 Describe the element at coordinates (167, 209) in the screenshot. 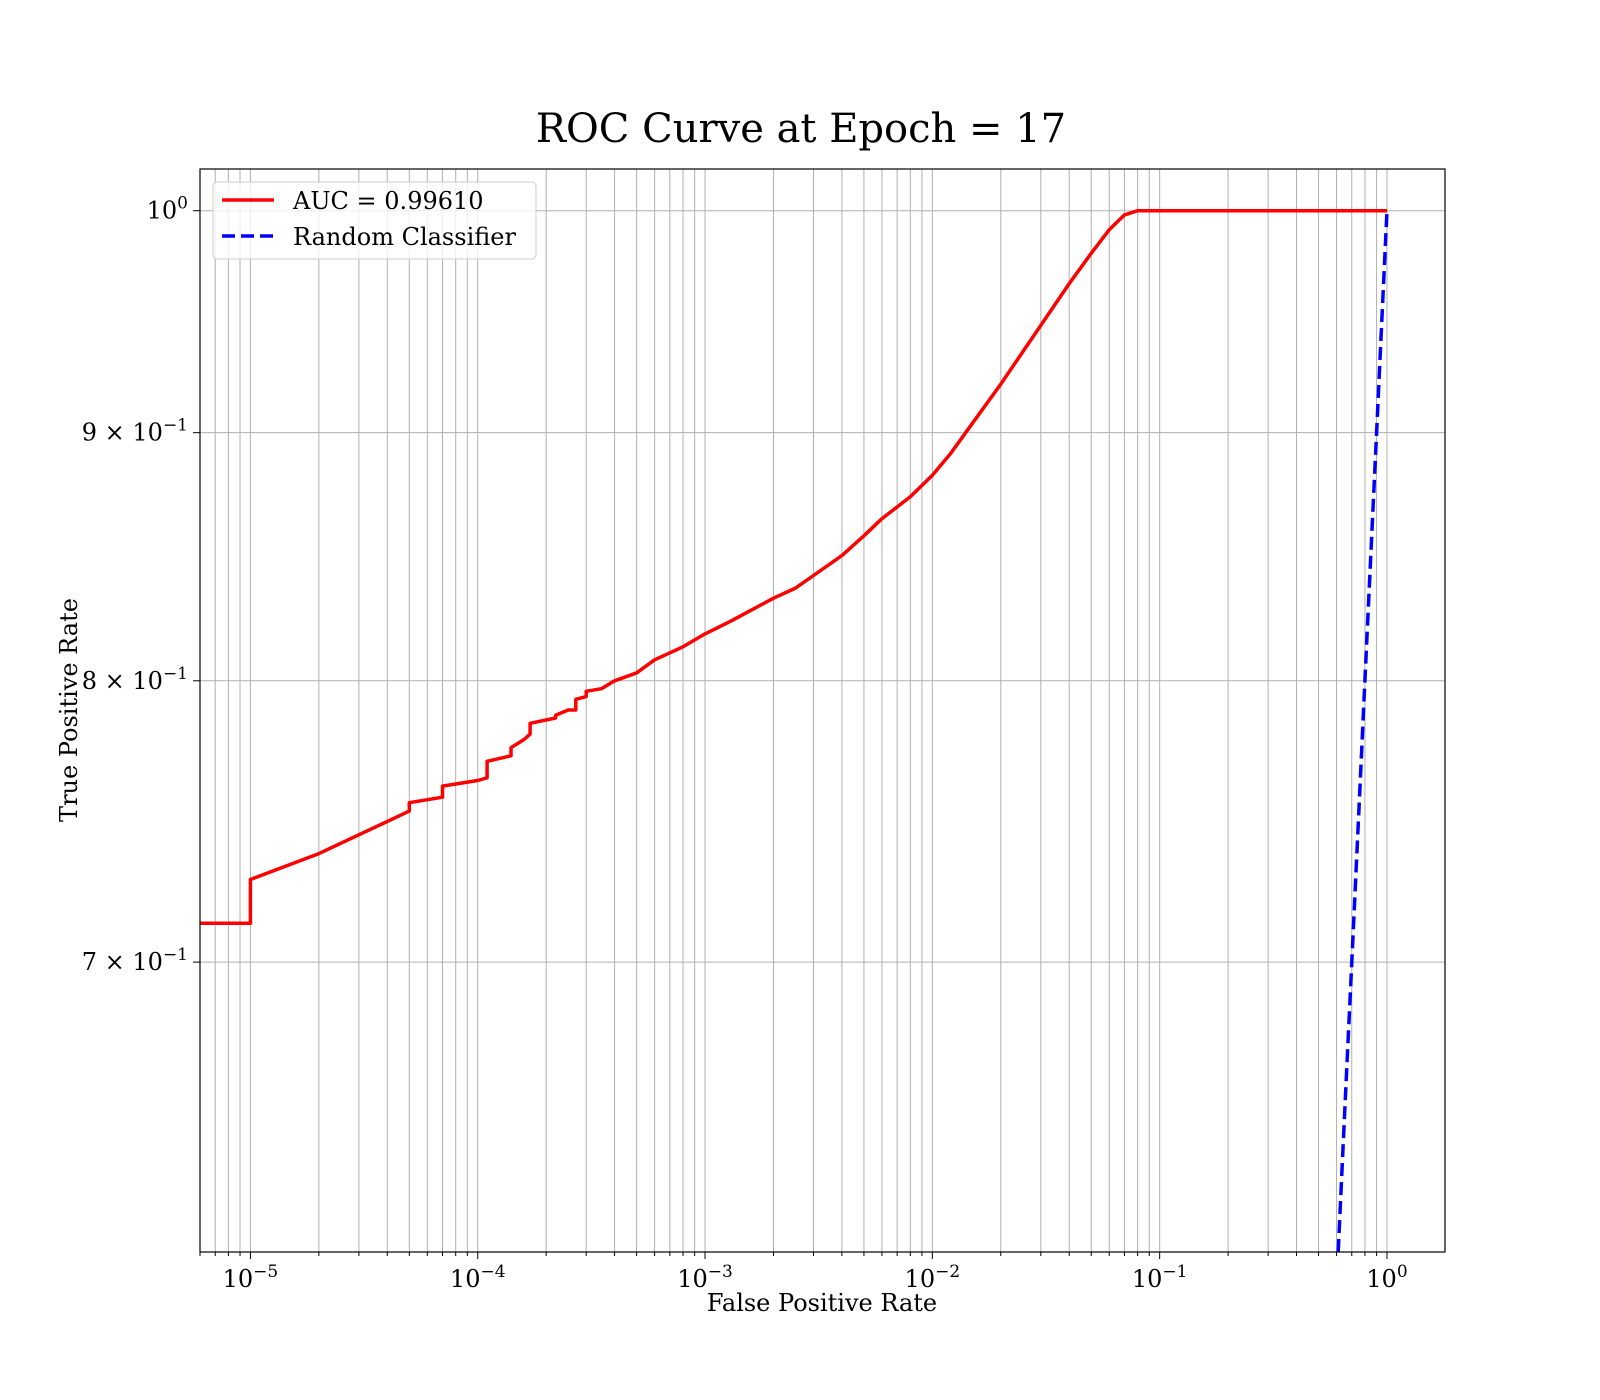

I see `y-tick-label: 100` at that location.